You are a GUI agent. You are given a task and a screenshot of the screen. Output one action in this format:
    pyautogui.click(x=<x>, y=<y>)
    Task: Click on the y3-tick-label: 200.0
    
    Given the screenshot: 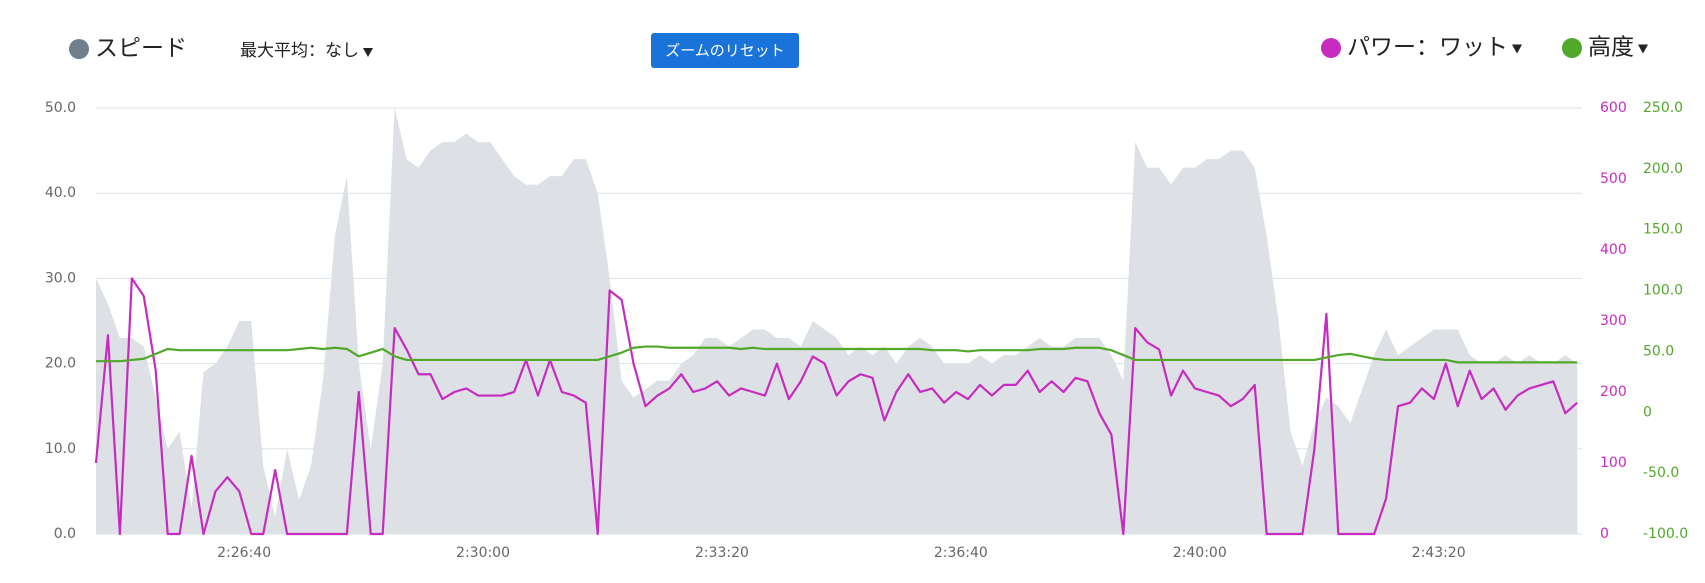 What is the action you would take?
    pyautogui.click(x=1663, y=169)
    